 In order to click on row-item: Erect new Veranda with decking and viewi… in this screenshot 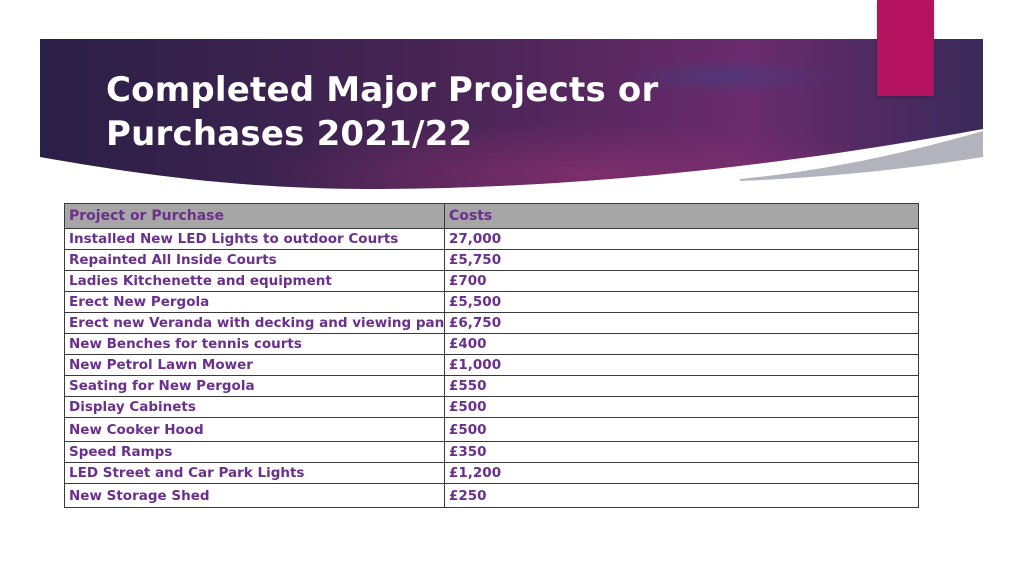, I will do `click(254, 323)`.